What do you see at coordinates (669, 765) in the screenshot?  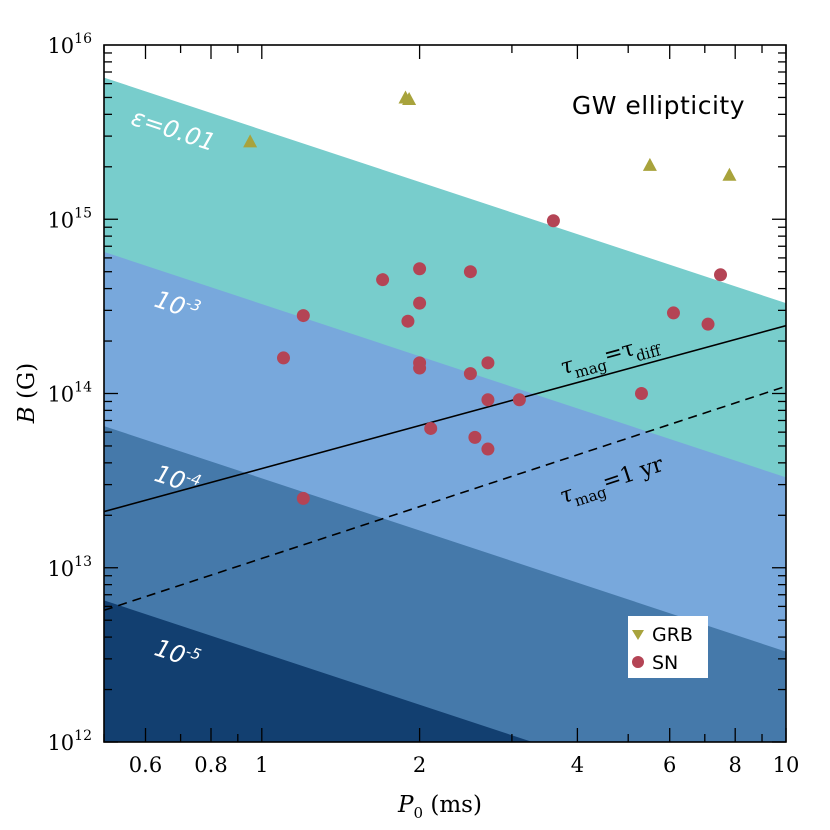 I see `x-tick-label-5: 6` at bounding box center [669, 765].